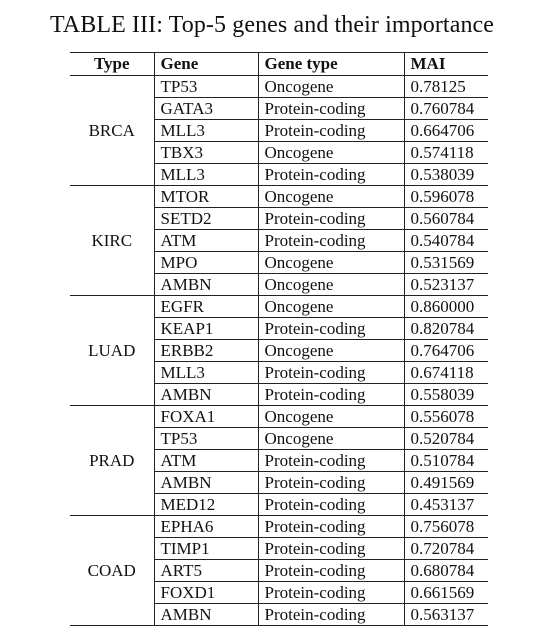  Describe the element at coordinates (205, 526) in the screenshot. I see `gene-cell: EPHA6` at that location.